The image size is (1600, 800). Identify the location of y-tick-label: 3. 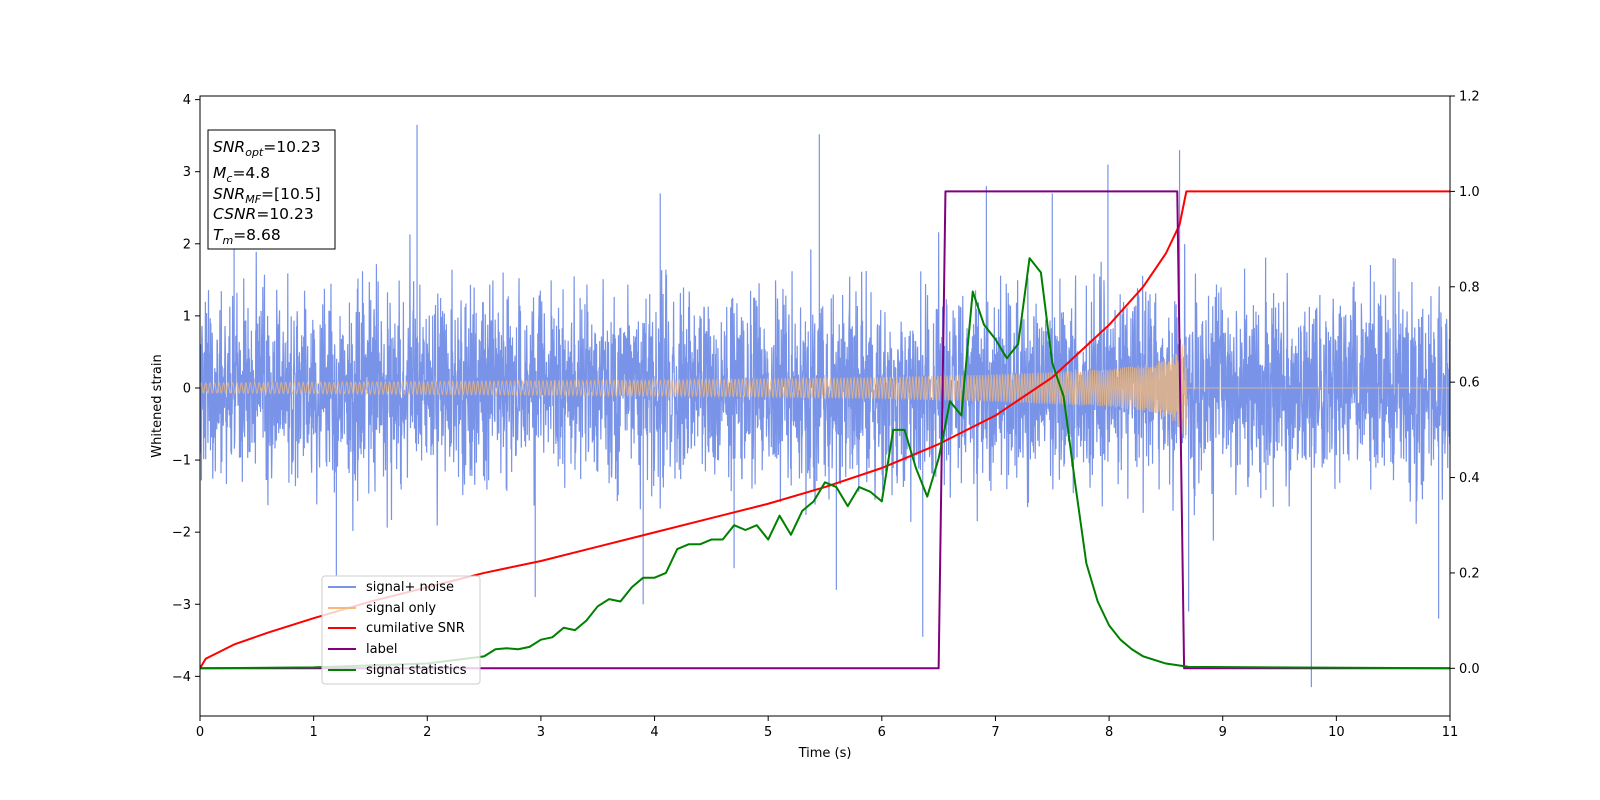
(187, 172).